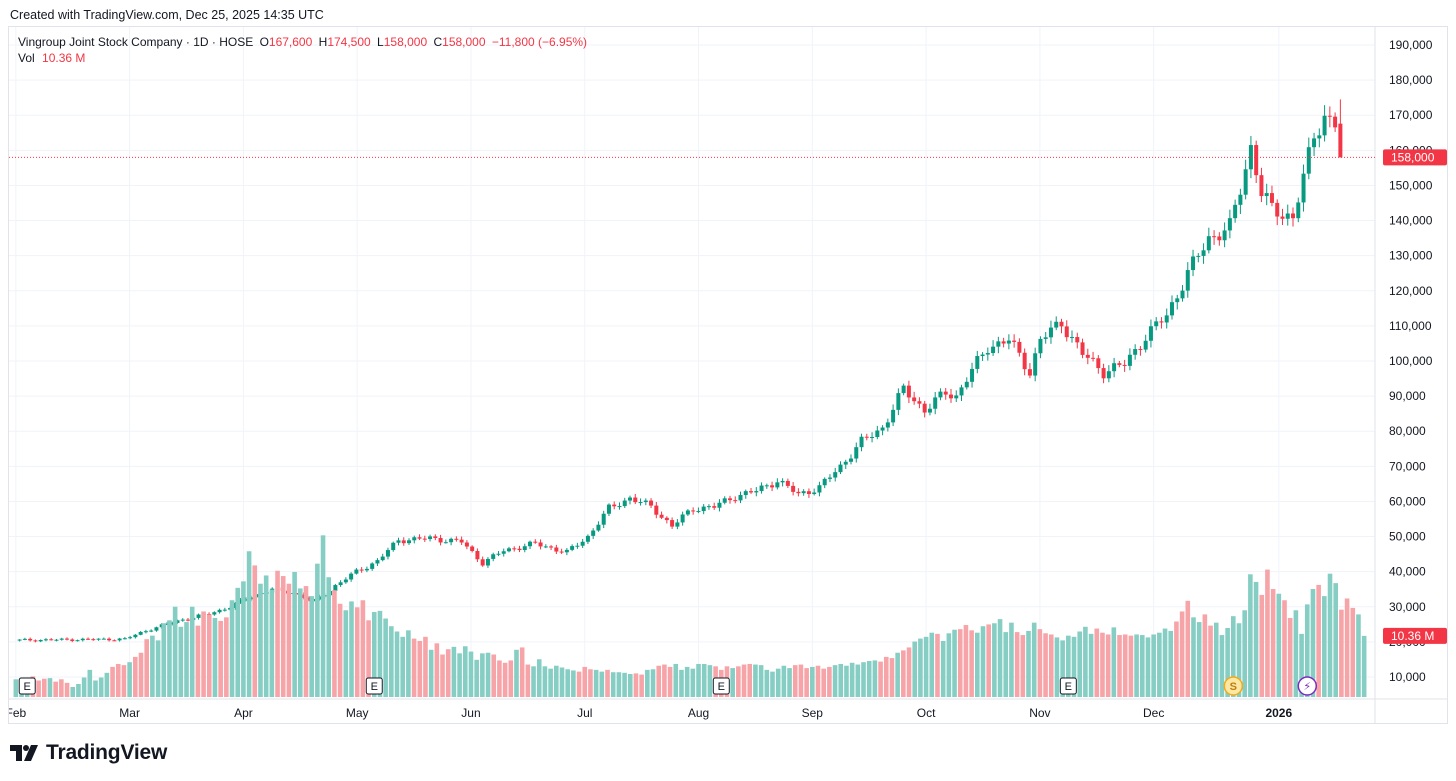  I want to click on last-price-tag, so click(1415, 157).